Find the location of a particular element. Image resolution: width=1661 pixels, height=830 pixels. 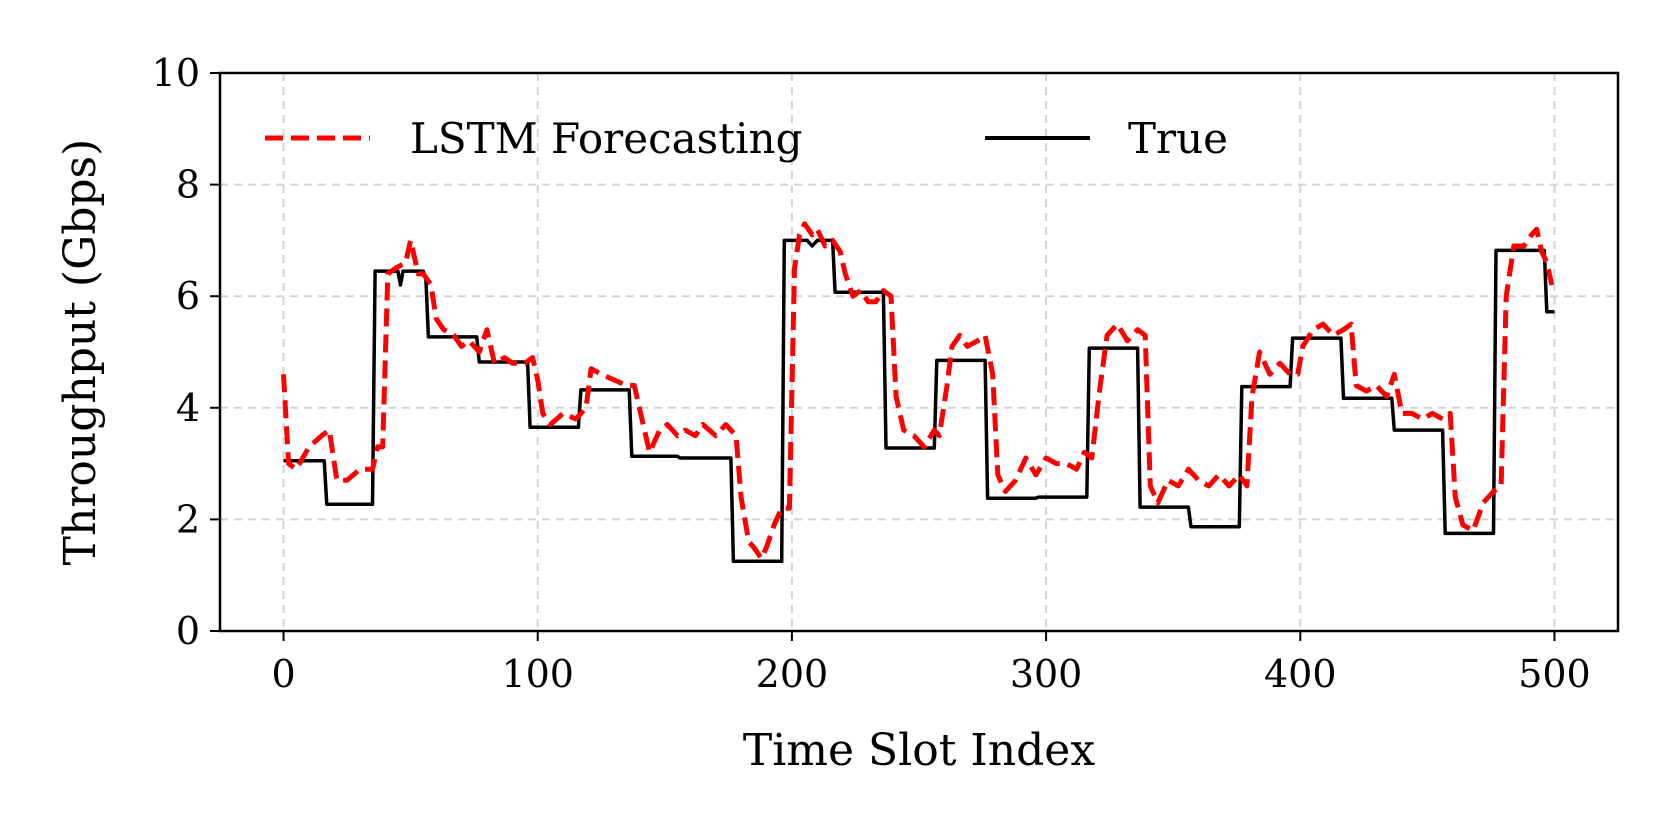

x-tick-label: 100 is located at coordinates (537, 674).